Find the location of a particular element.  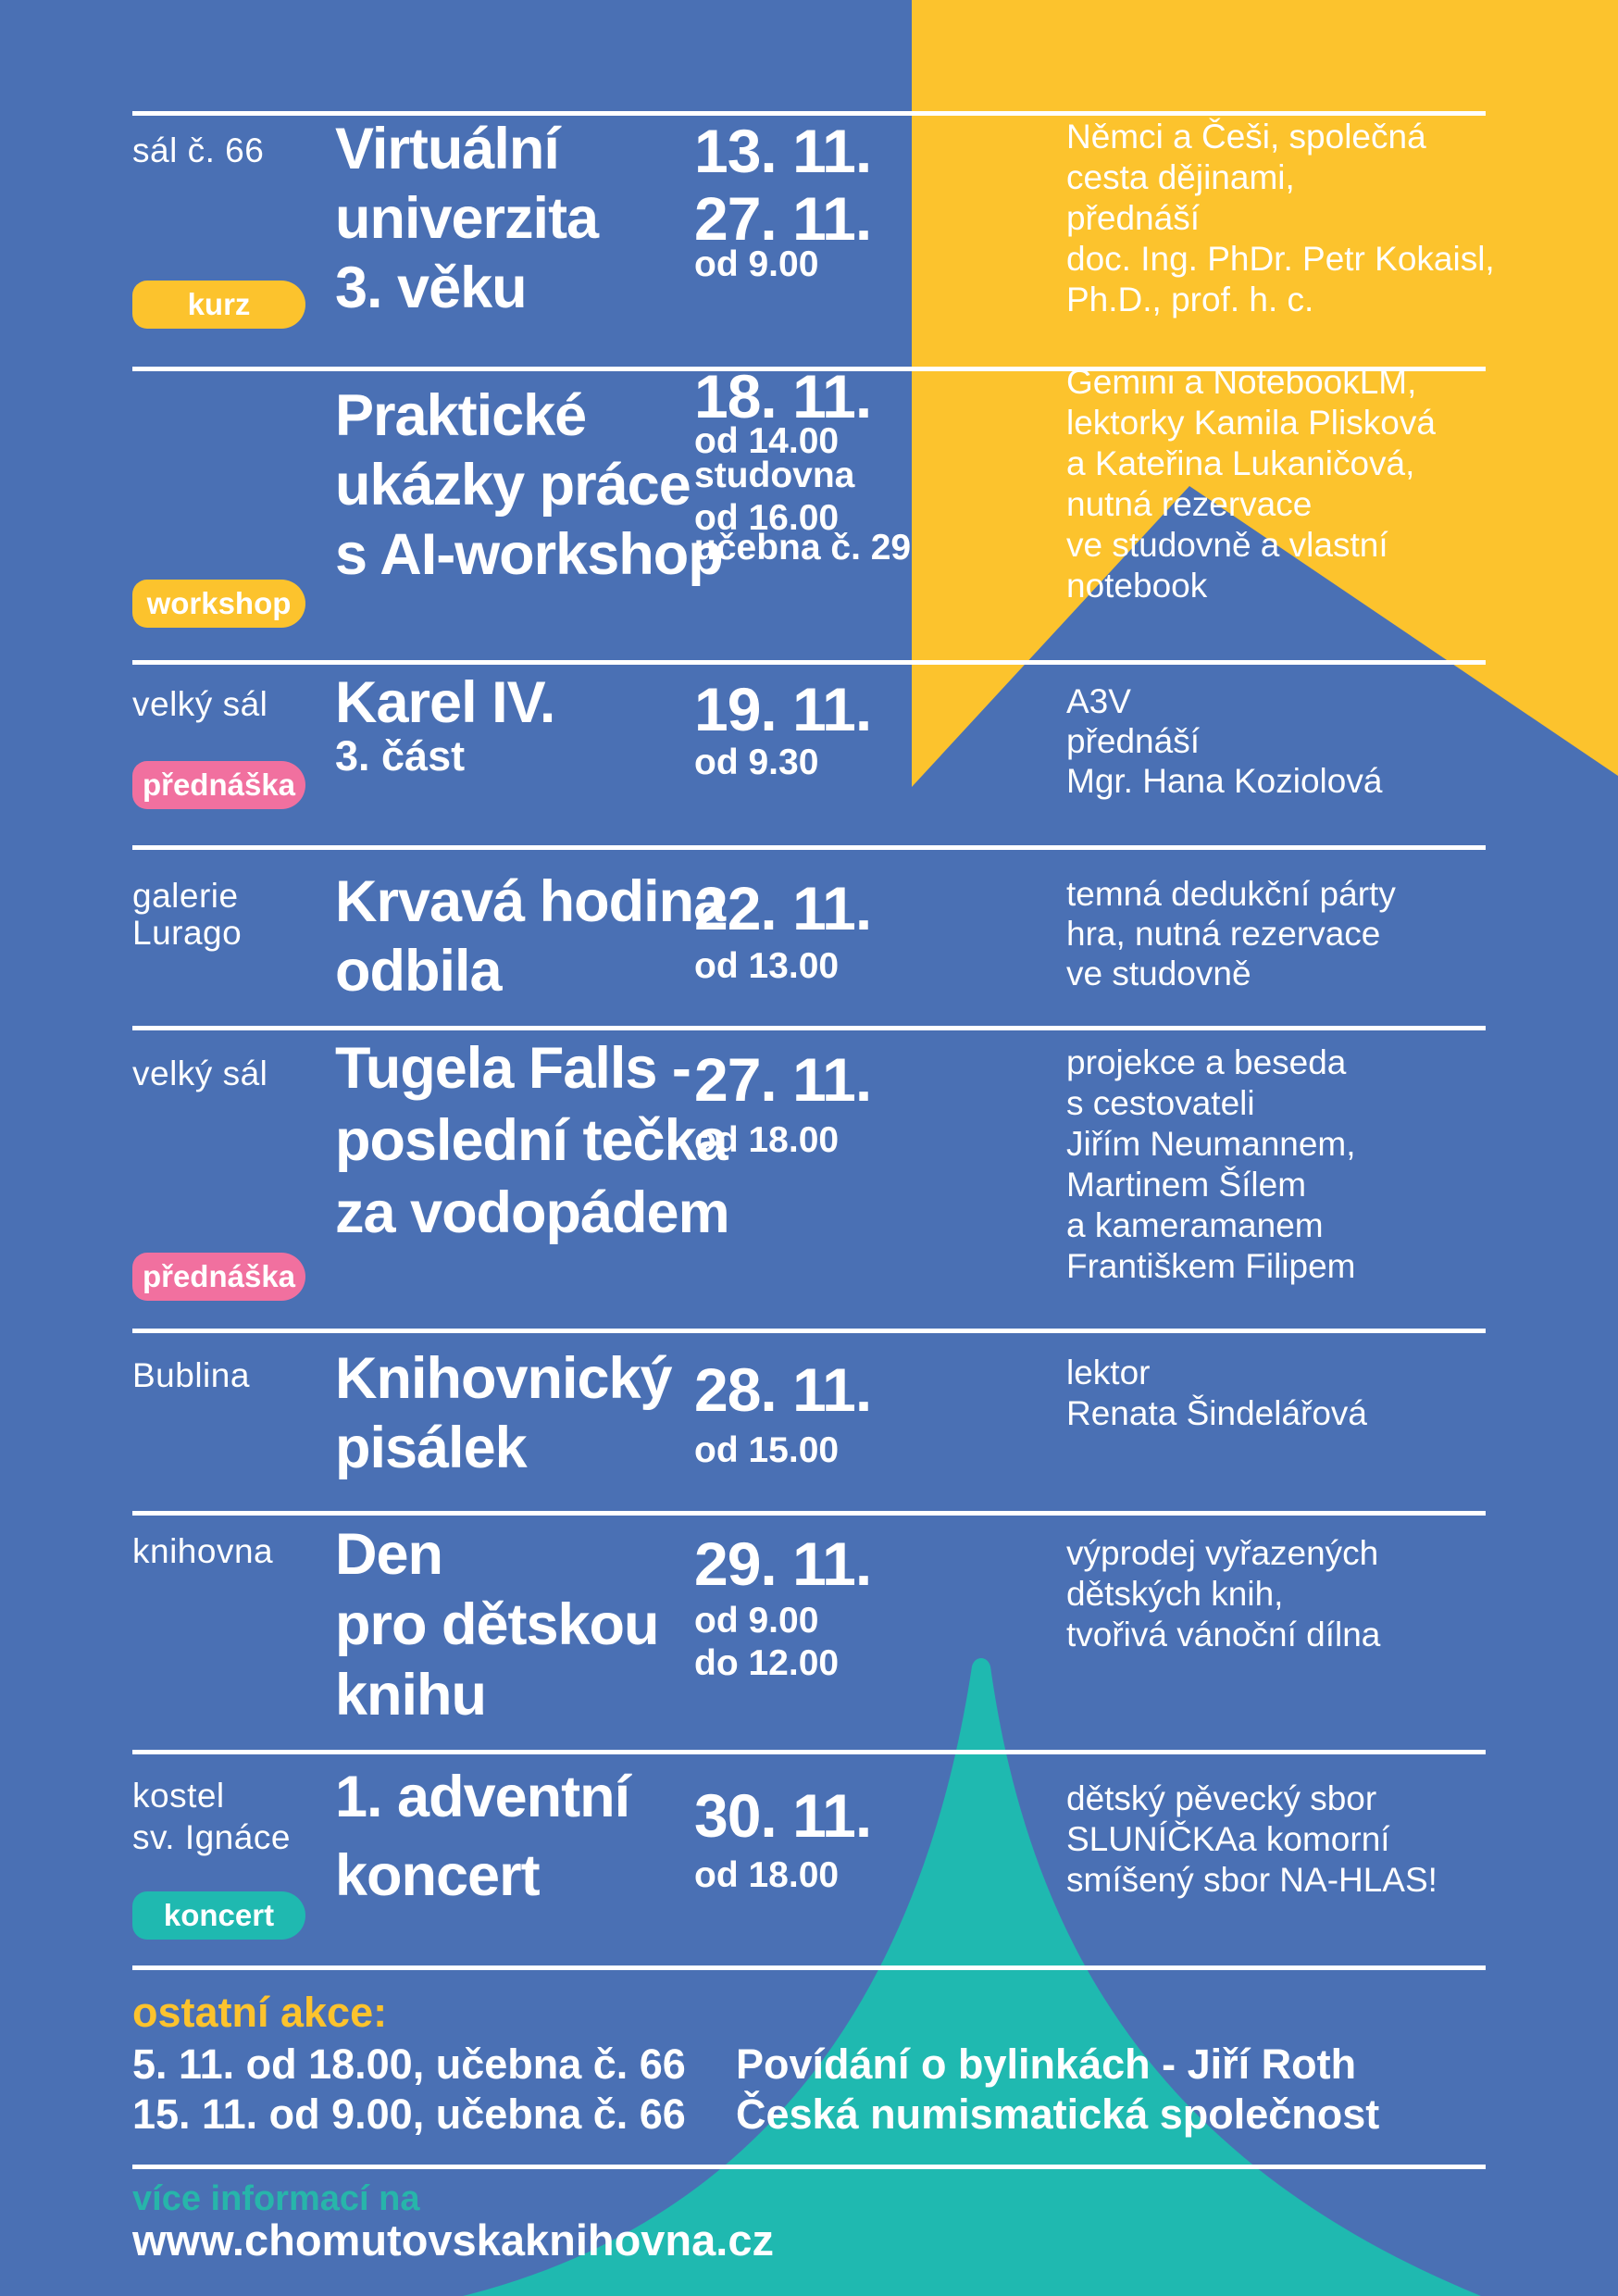

event-desc-line: tvořivá vánoční dílna is located at coordinates (1223, 1634).